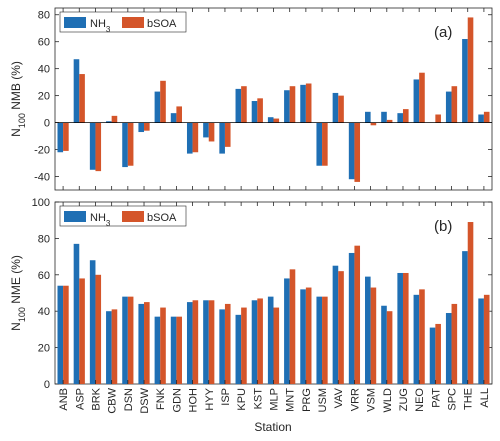 Image resolution: width=500 pixels, height=441 pixels. What do you see at coordinates (44, 239) in the screenshot?
I see `panel-b-ytick-label: 80` at bounding box center [44, 239].